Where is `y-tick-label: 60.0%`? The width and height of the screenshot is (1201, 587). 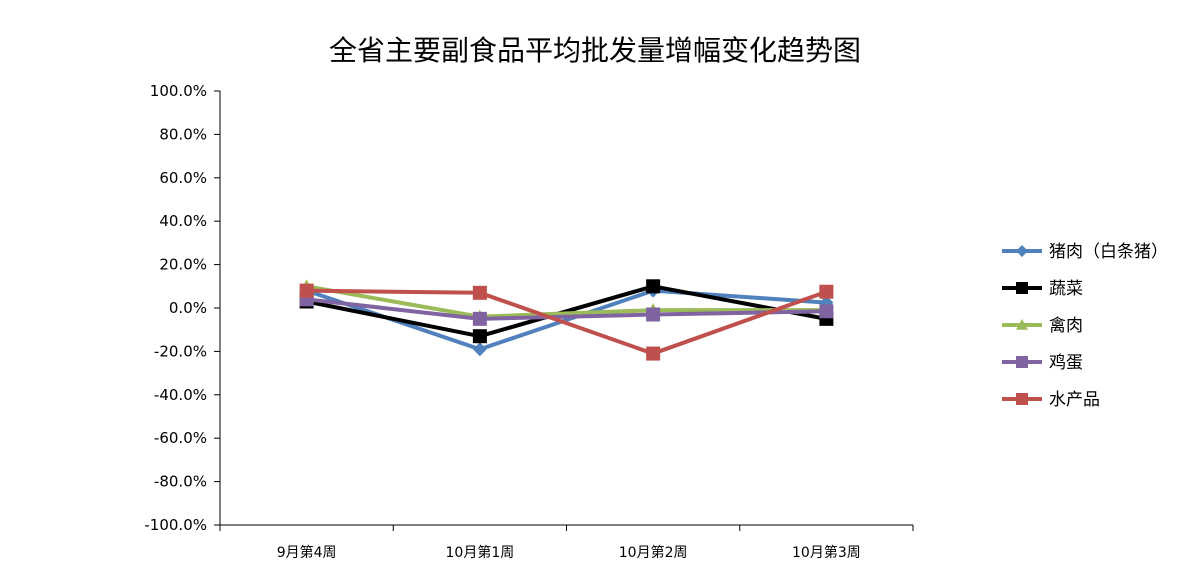 y-tick-label: 60.0% is located at coordinates (183, 178).